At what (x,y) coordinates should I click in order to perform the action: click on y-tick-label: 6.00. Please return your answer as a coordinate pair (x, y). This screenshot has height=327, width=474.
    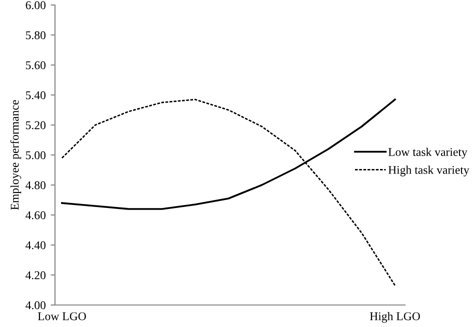
    Looking at the image, I should click on (36, 5).